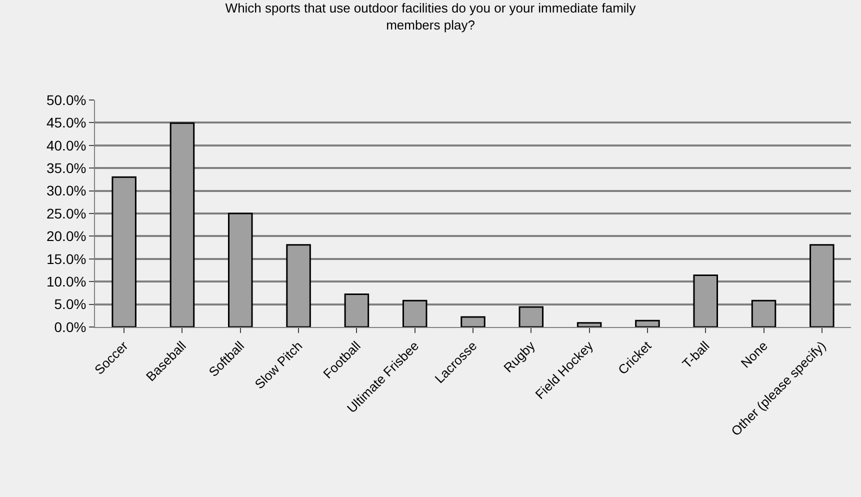 The width and height of the screenshot is (861, 497). Describe the element at coordinates (66, 258) in the screenshot. I see `y-tick-label: 15.0%` at that location.